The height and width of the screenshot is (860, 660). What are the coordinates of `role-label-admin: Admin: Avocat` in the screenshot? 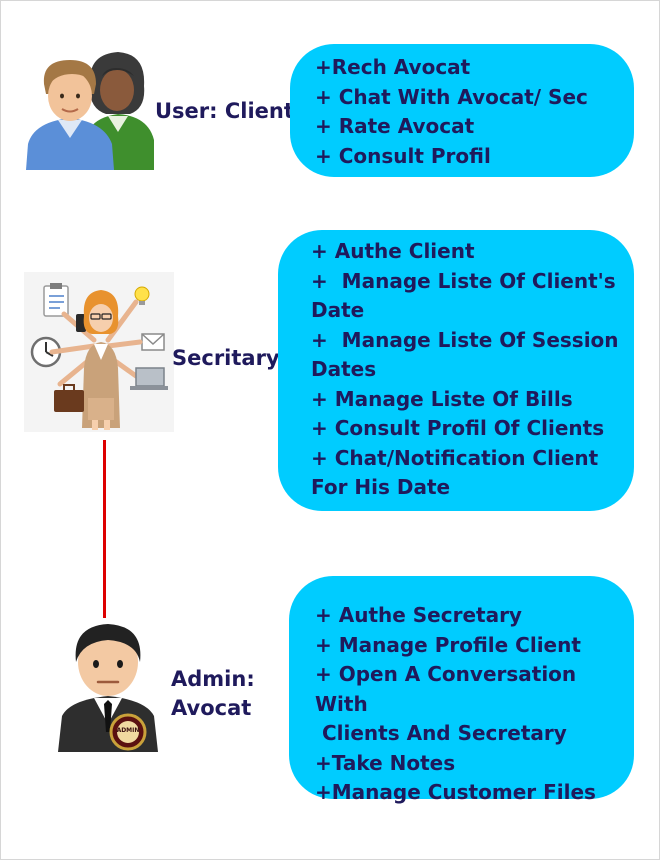 It's located at (213, 694).